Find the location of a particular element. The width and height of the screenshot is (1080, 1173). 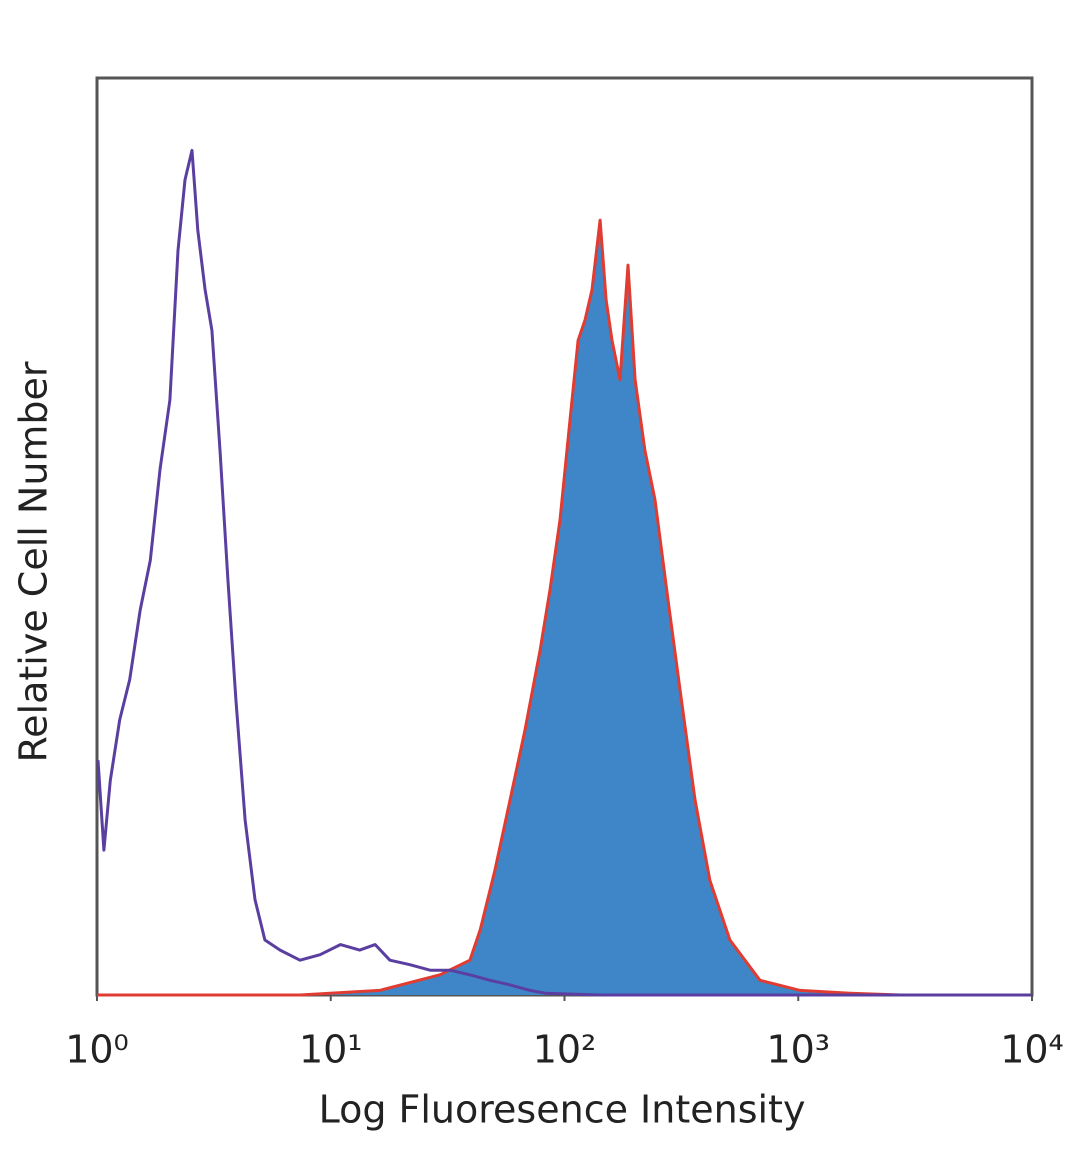

x-tick-label: 10⁴ is located at coordinates (1032, 1050).